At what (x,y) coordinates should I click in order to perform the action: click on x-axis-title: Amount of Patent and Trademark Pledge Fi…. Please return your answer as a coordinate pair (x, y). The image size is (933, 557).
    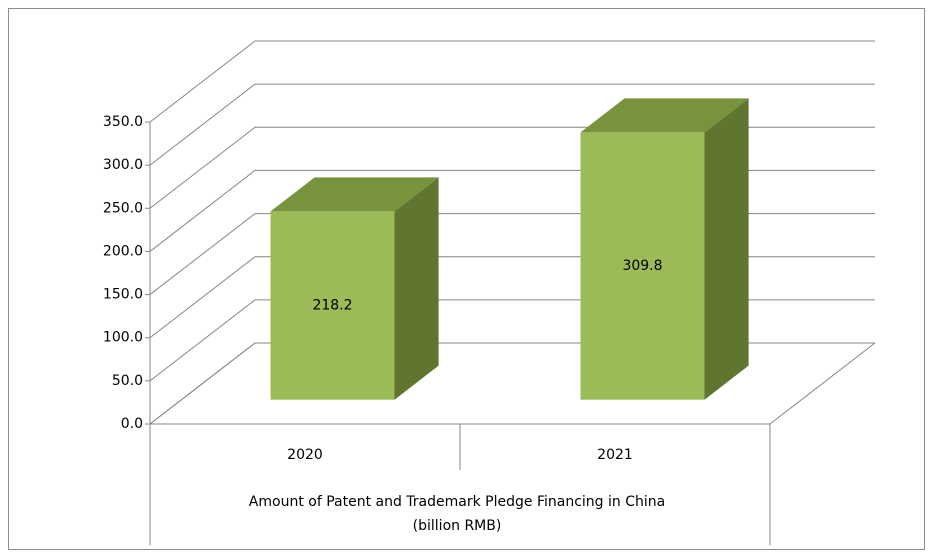
    Looking at the image, I should click on (457, 502).